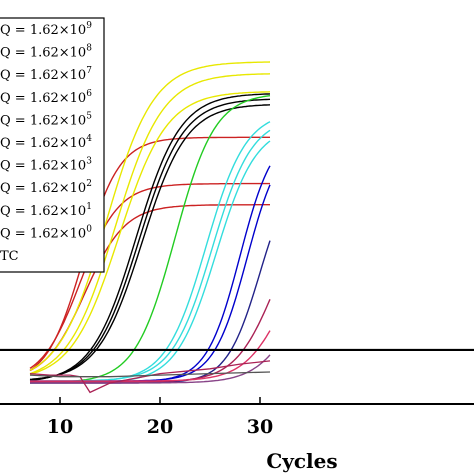 This screenshot has height=474, width=474. What do you see at coordinates (9, 256) in the screenshot?
I see `legend-entry: TC` at bounding box center [9, 256].